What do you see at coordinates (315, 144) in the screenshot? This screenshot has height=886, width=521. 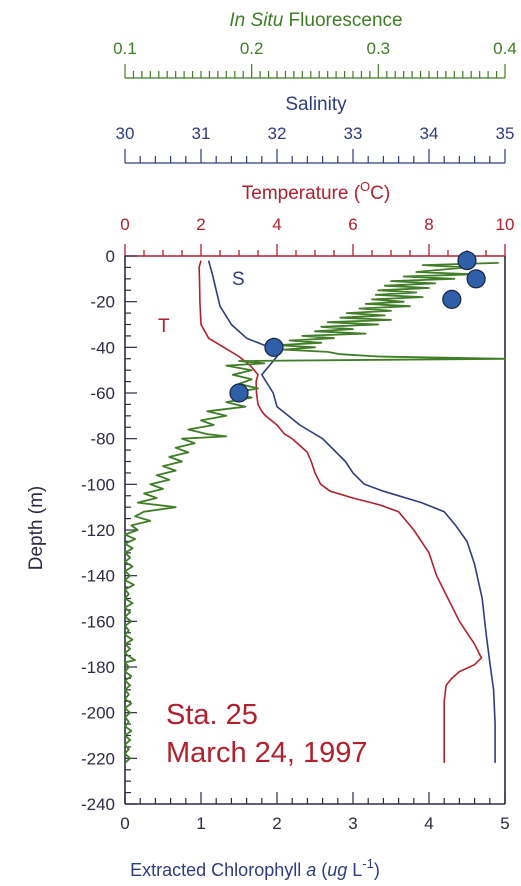 I see `salinity-ticks: 30 31 32 33 34 35` at bounding box center [315, 144].